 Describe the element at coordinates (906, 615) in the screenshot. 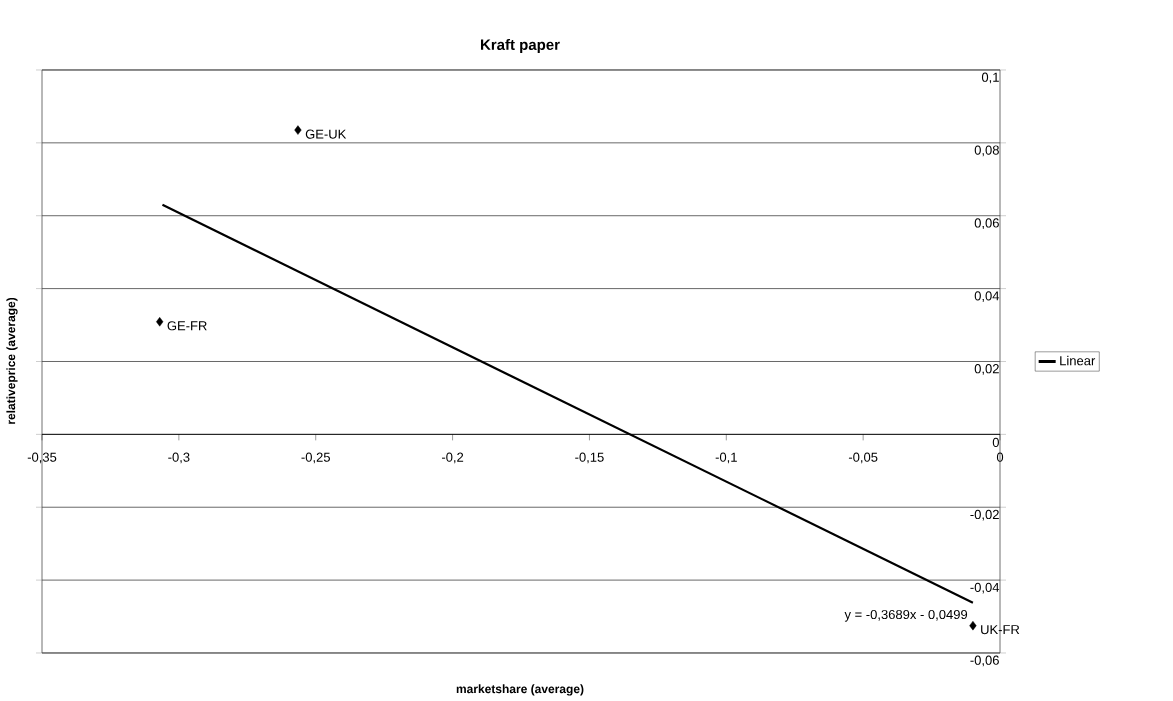

I see `annotation: y = -0,3689x - 0,0499` at that location.